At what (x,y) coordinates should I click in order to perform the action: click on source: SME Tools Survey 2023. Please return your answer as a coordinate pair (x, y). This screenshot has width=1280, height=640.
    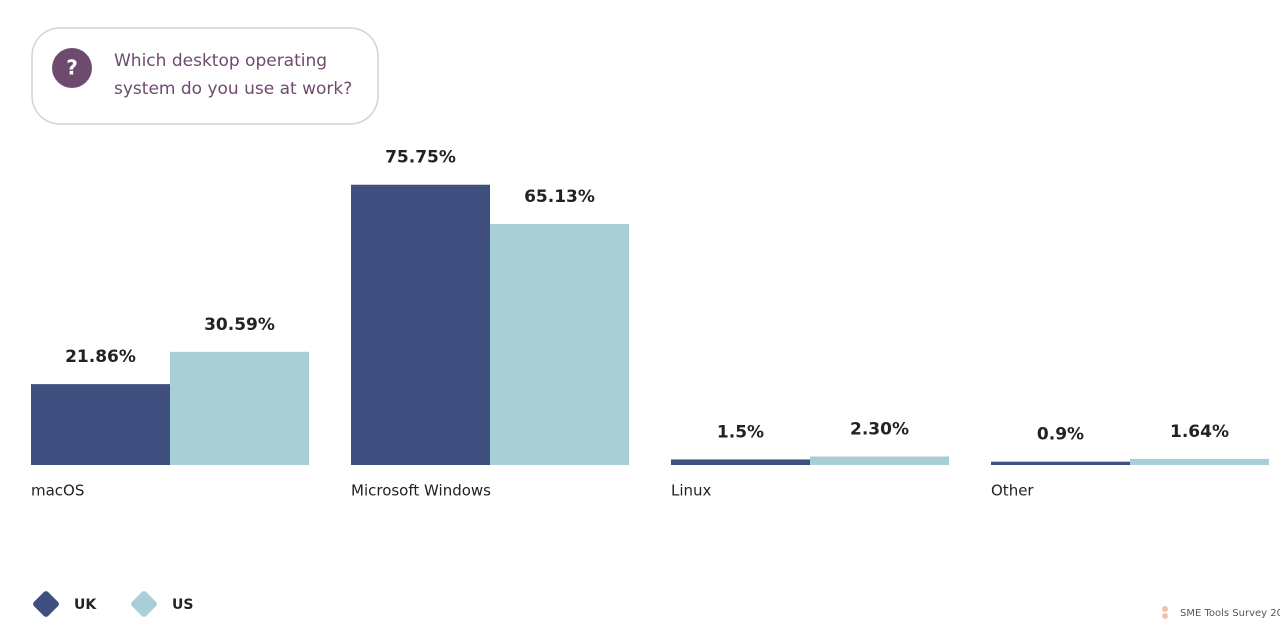
    Looking at the image, I should click on (1230, 613).